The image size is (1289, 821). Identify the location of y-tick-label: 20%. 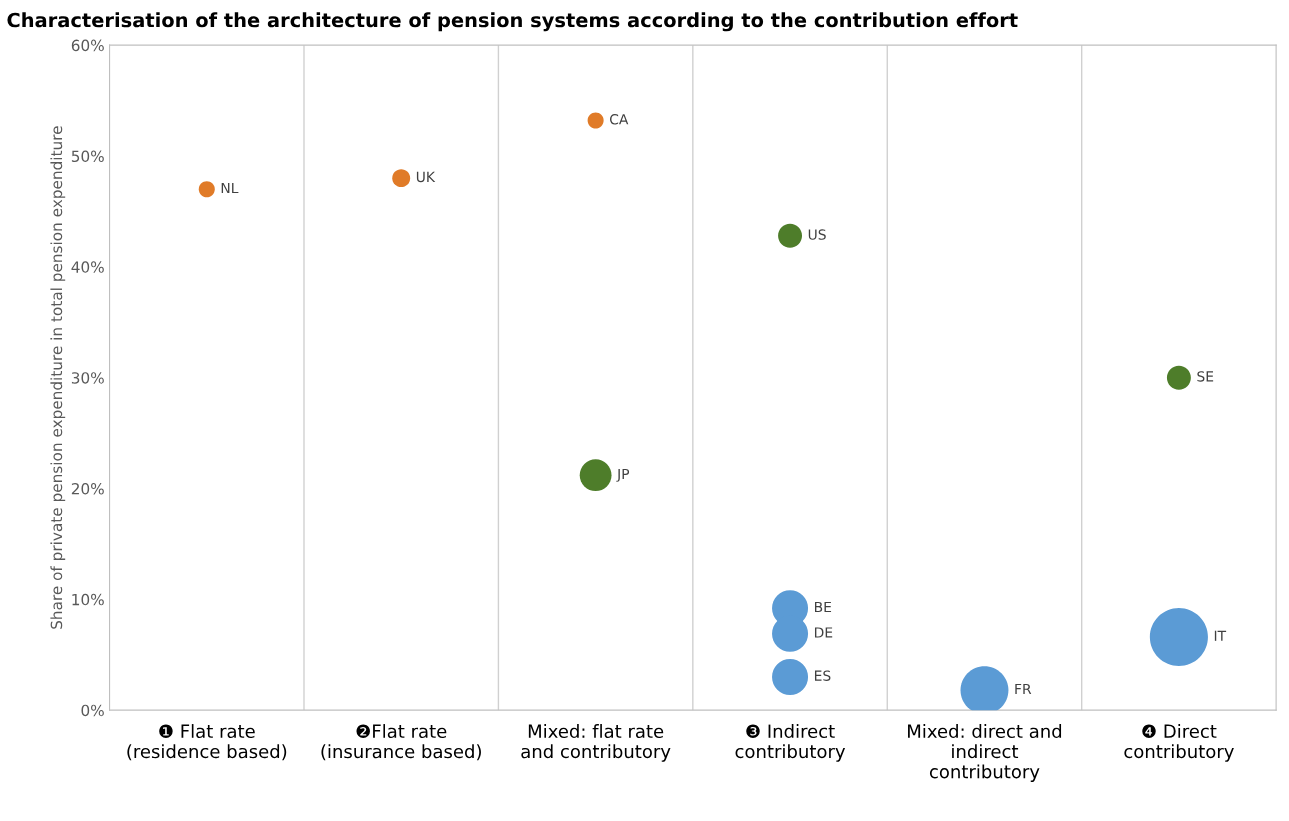
(87, 488).